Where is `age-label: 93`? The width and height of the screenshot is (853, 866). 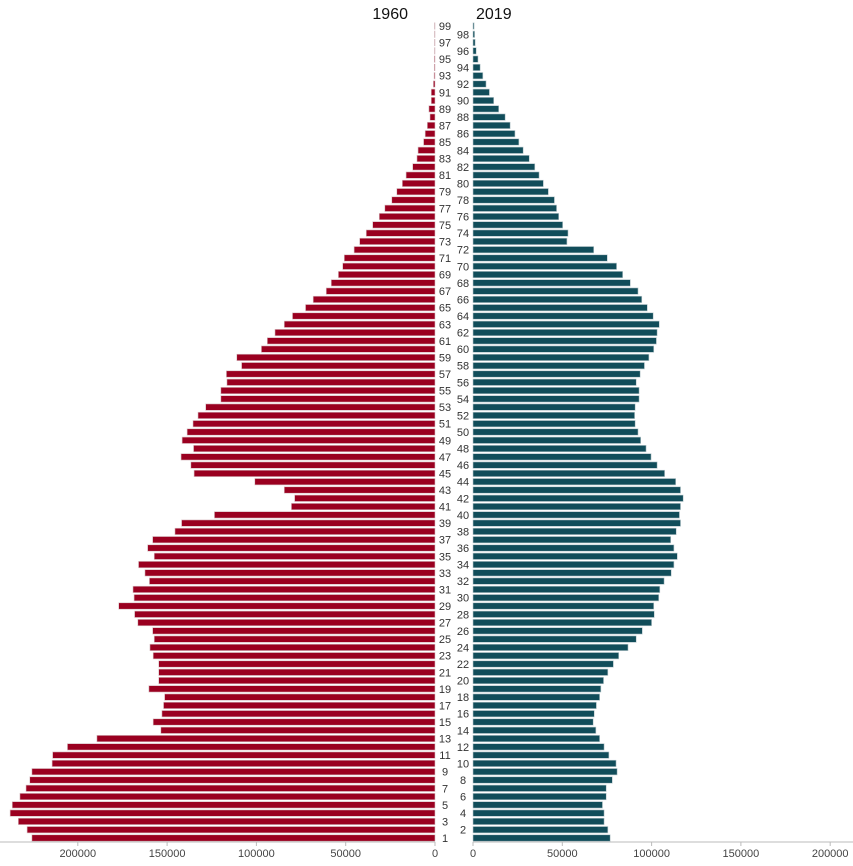 age-label: 93 is located at coordinates (445, 77).